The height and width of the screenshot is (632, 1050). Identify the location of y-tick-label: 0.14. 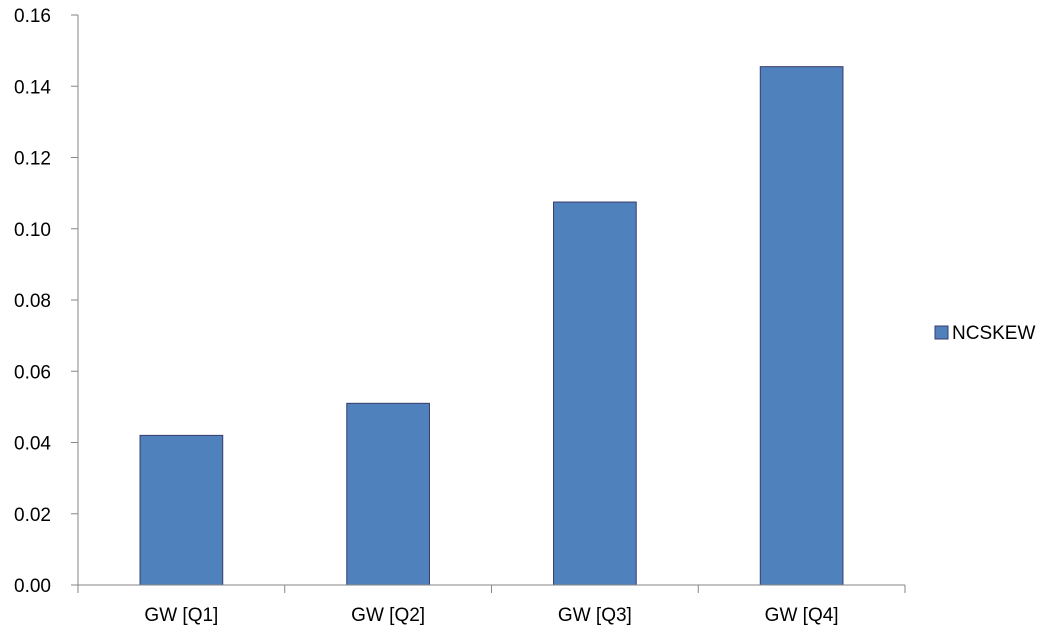
(32, 87).